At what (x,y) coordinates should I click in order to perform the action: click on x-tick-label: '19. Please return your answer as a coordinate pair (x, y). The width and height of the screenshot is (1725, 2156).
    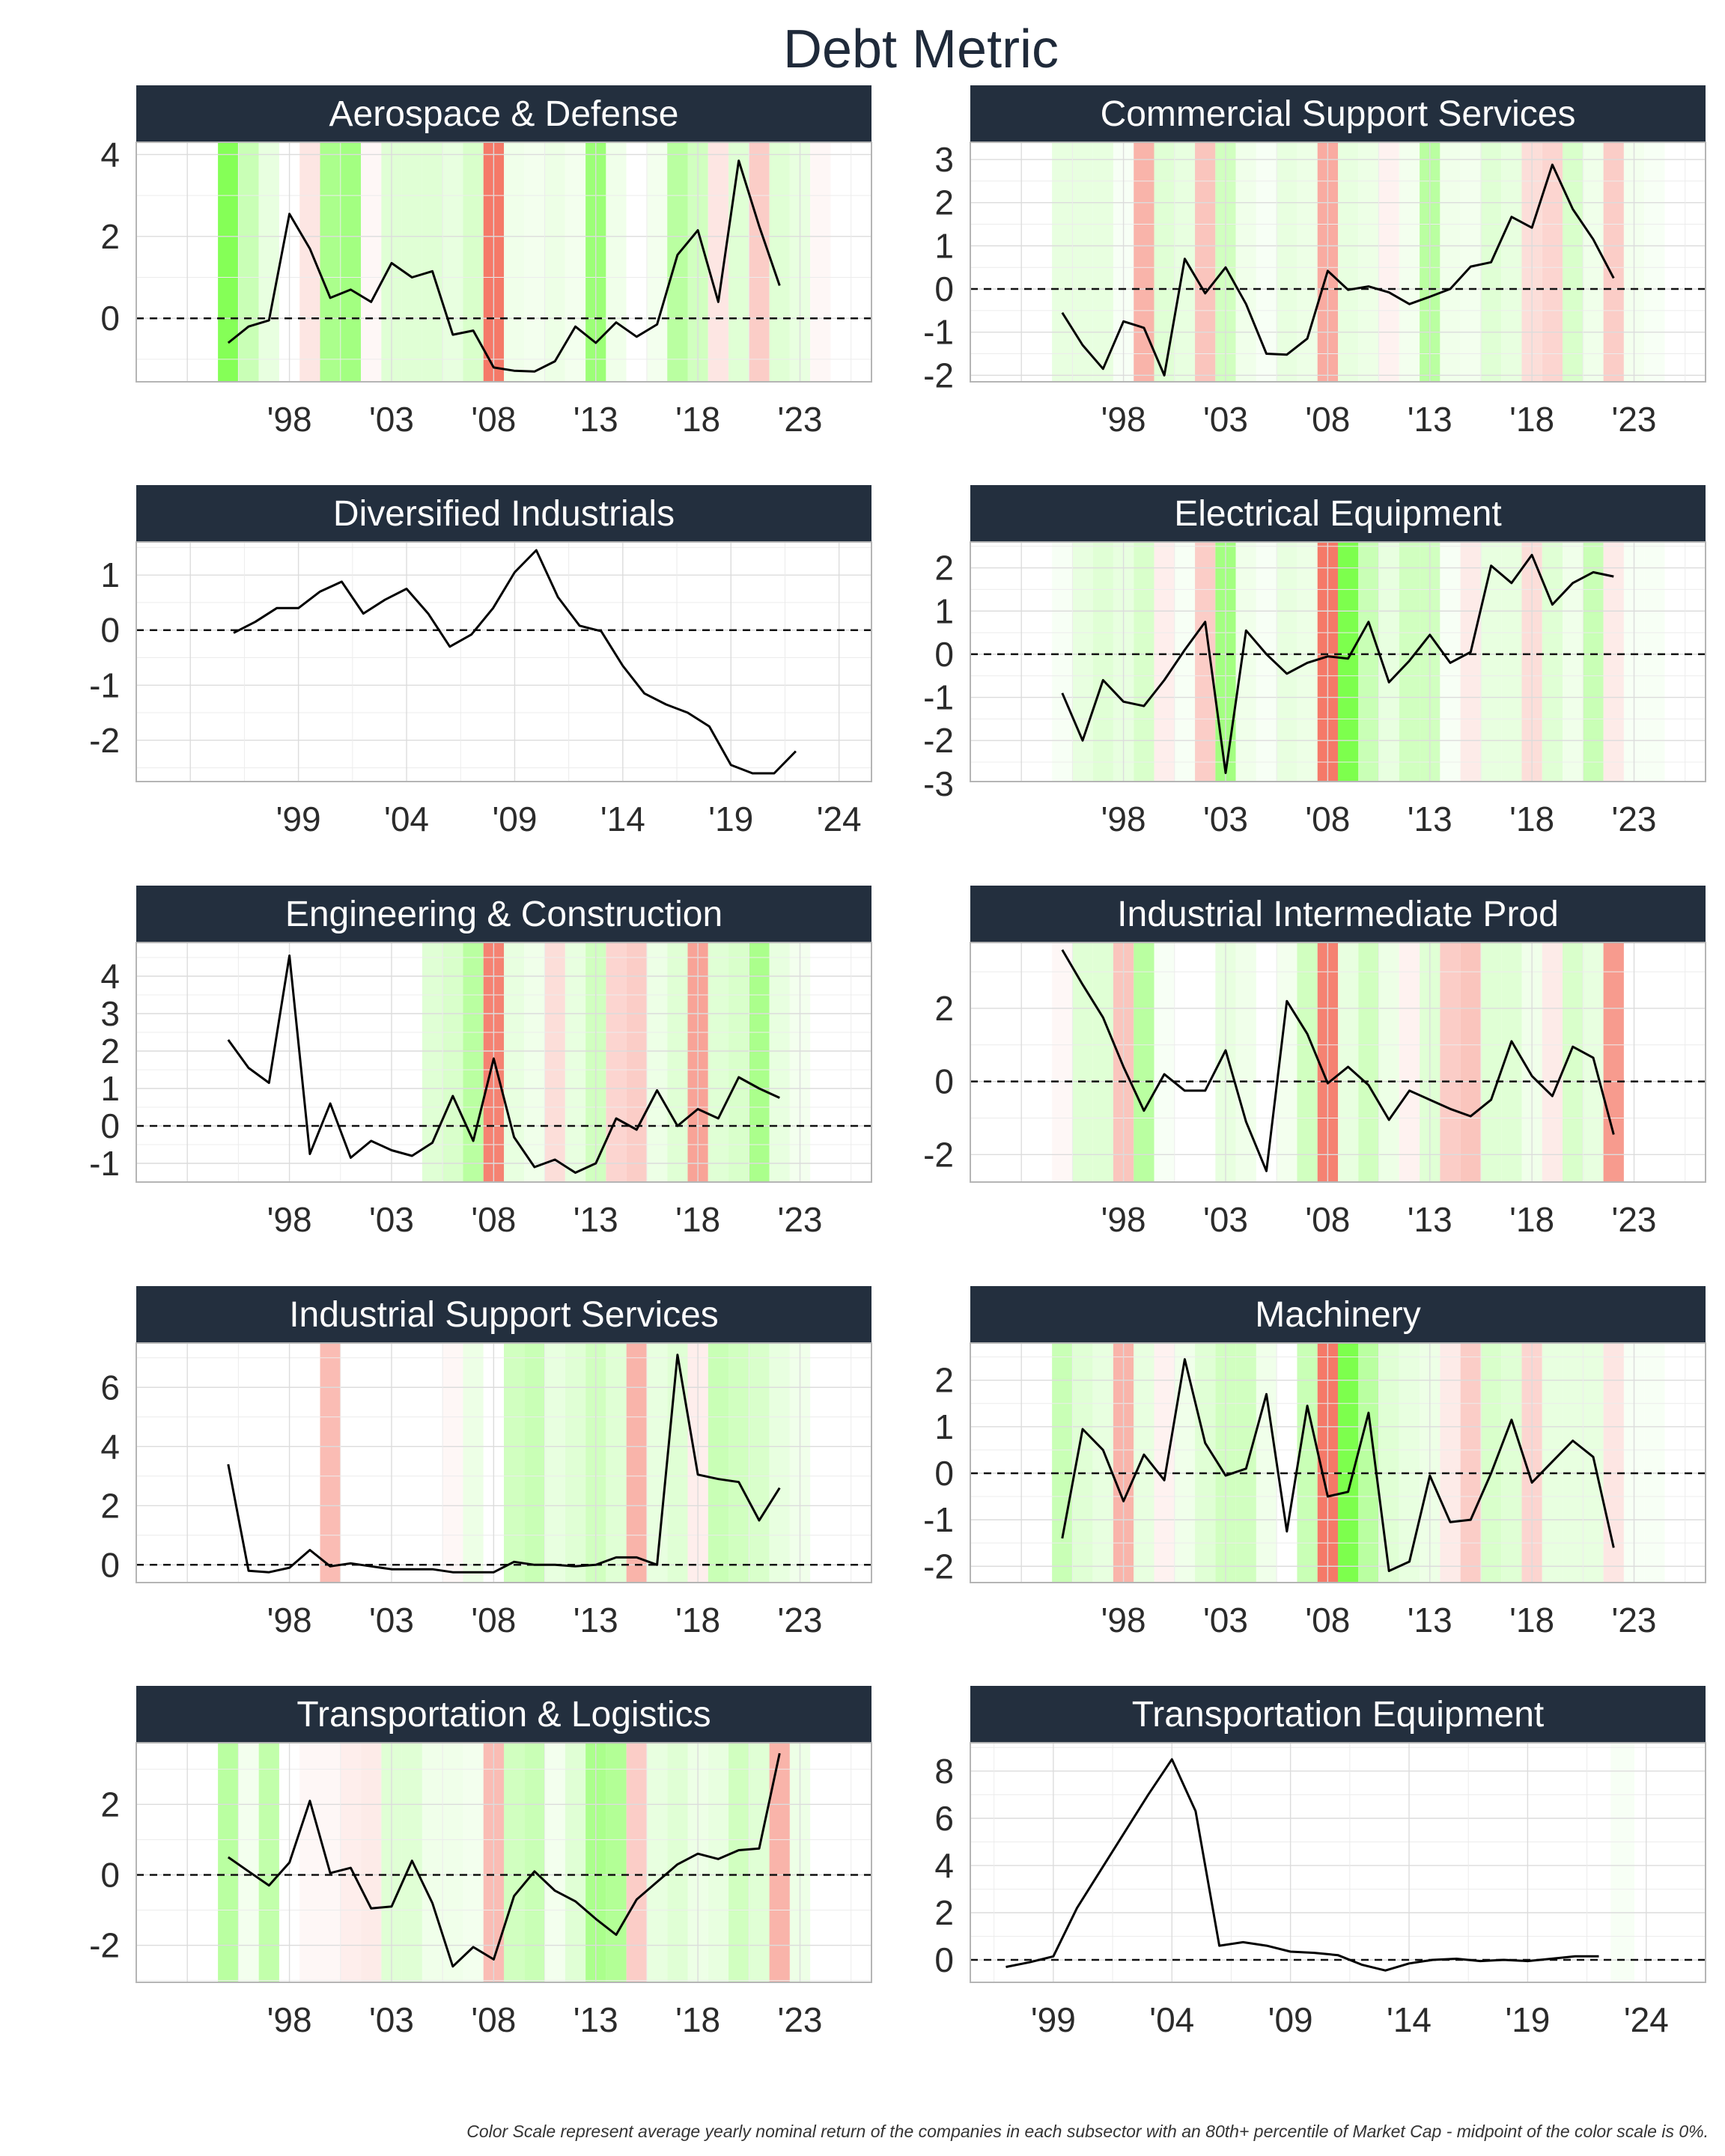
    Looking at the image, I should click on (730, 819).